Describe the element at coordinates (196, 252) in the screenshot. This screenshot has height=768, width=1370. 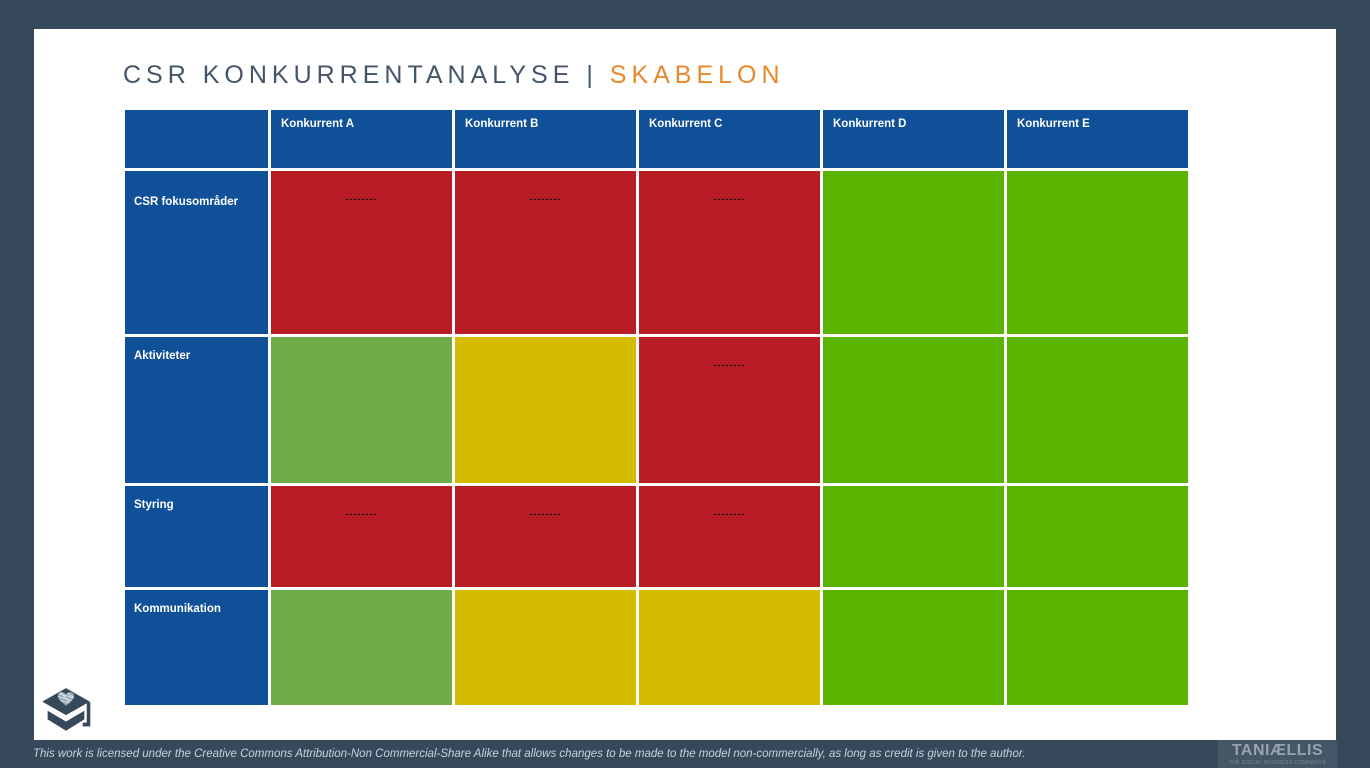
I see `row-header-csr-fokusomrader: CSR fokusområder` at that location.